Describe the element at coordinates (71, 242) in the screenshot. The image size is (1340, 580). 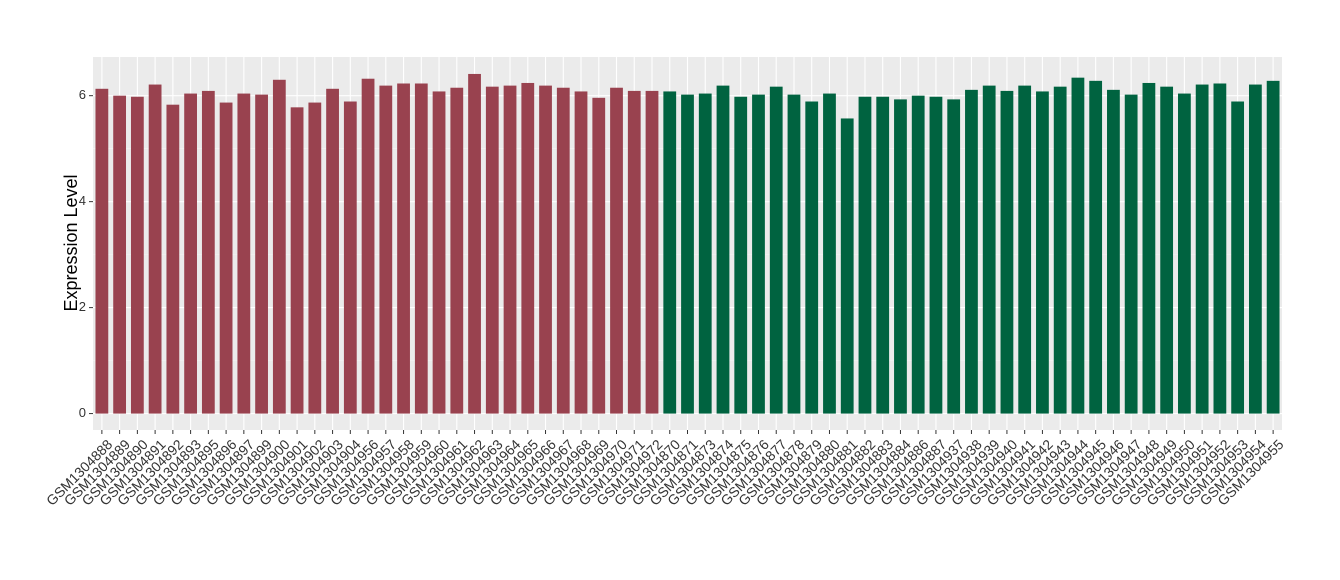
I see `y-axis-label: Expression Level` at that location.